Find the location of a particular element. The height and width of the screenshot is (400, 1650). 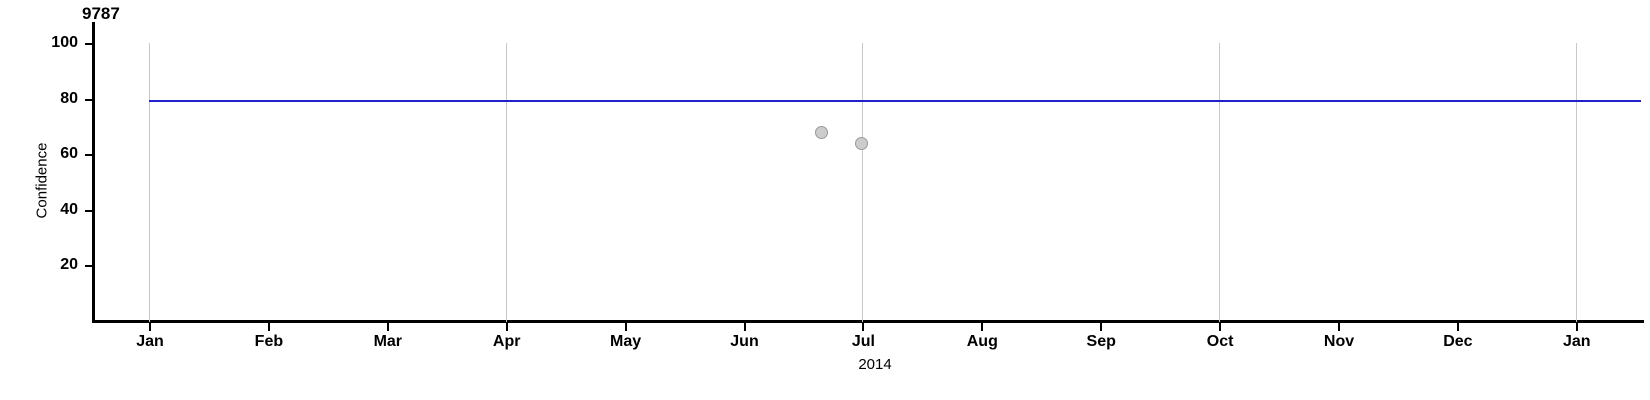

x-tick-label: Nov is located at coordinates (1339, 341).